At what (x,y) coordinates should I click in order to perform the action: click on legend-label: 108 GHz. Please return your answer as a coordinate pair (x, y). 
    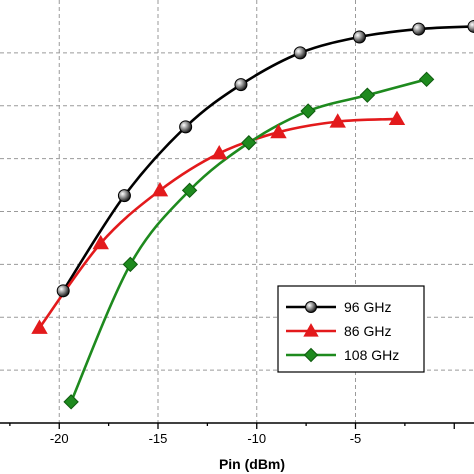
    Looking at the image, I should click on (371, 355).